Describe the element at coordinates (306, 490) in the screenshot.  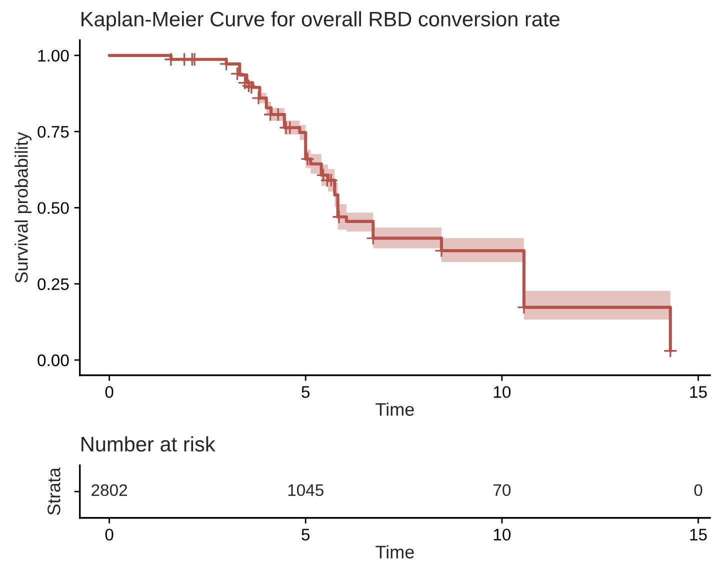
I see `data-label: 1045` at that location.